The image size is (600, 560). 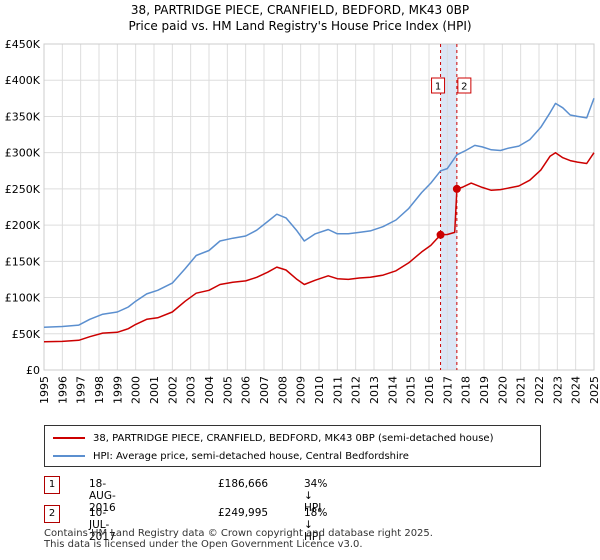 I want to click on x-tick-label: 2002, so click(x=172, y=390).